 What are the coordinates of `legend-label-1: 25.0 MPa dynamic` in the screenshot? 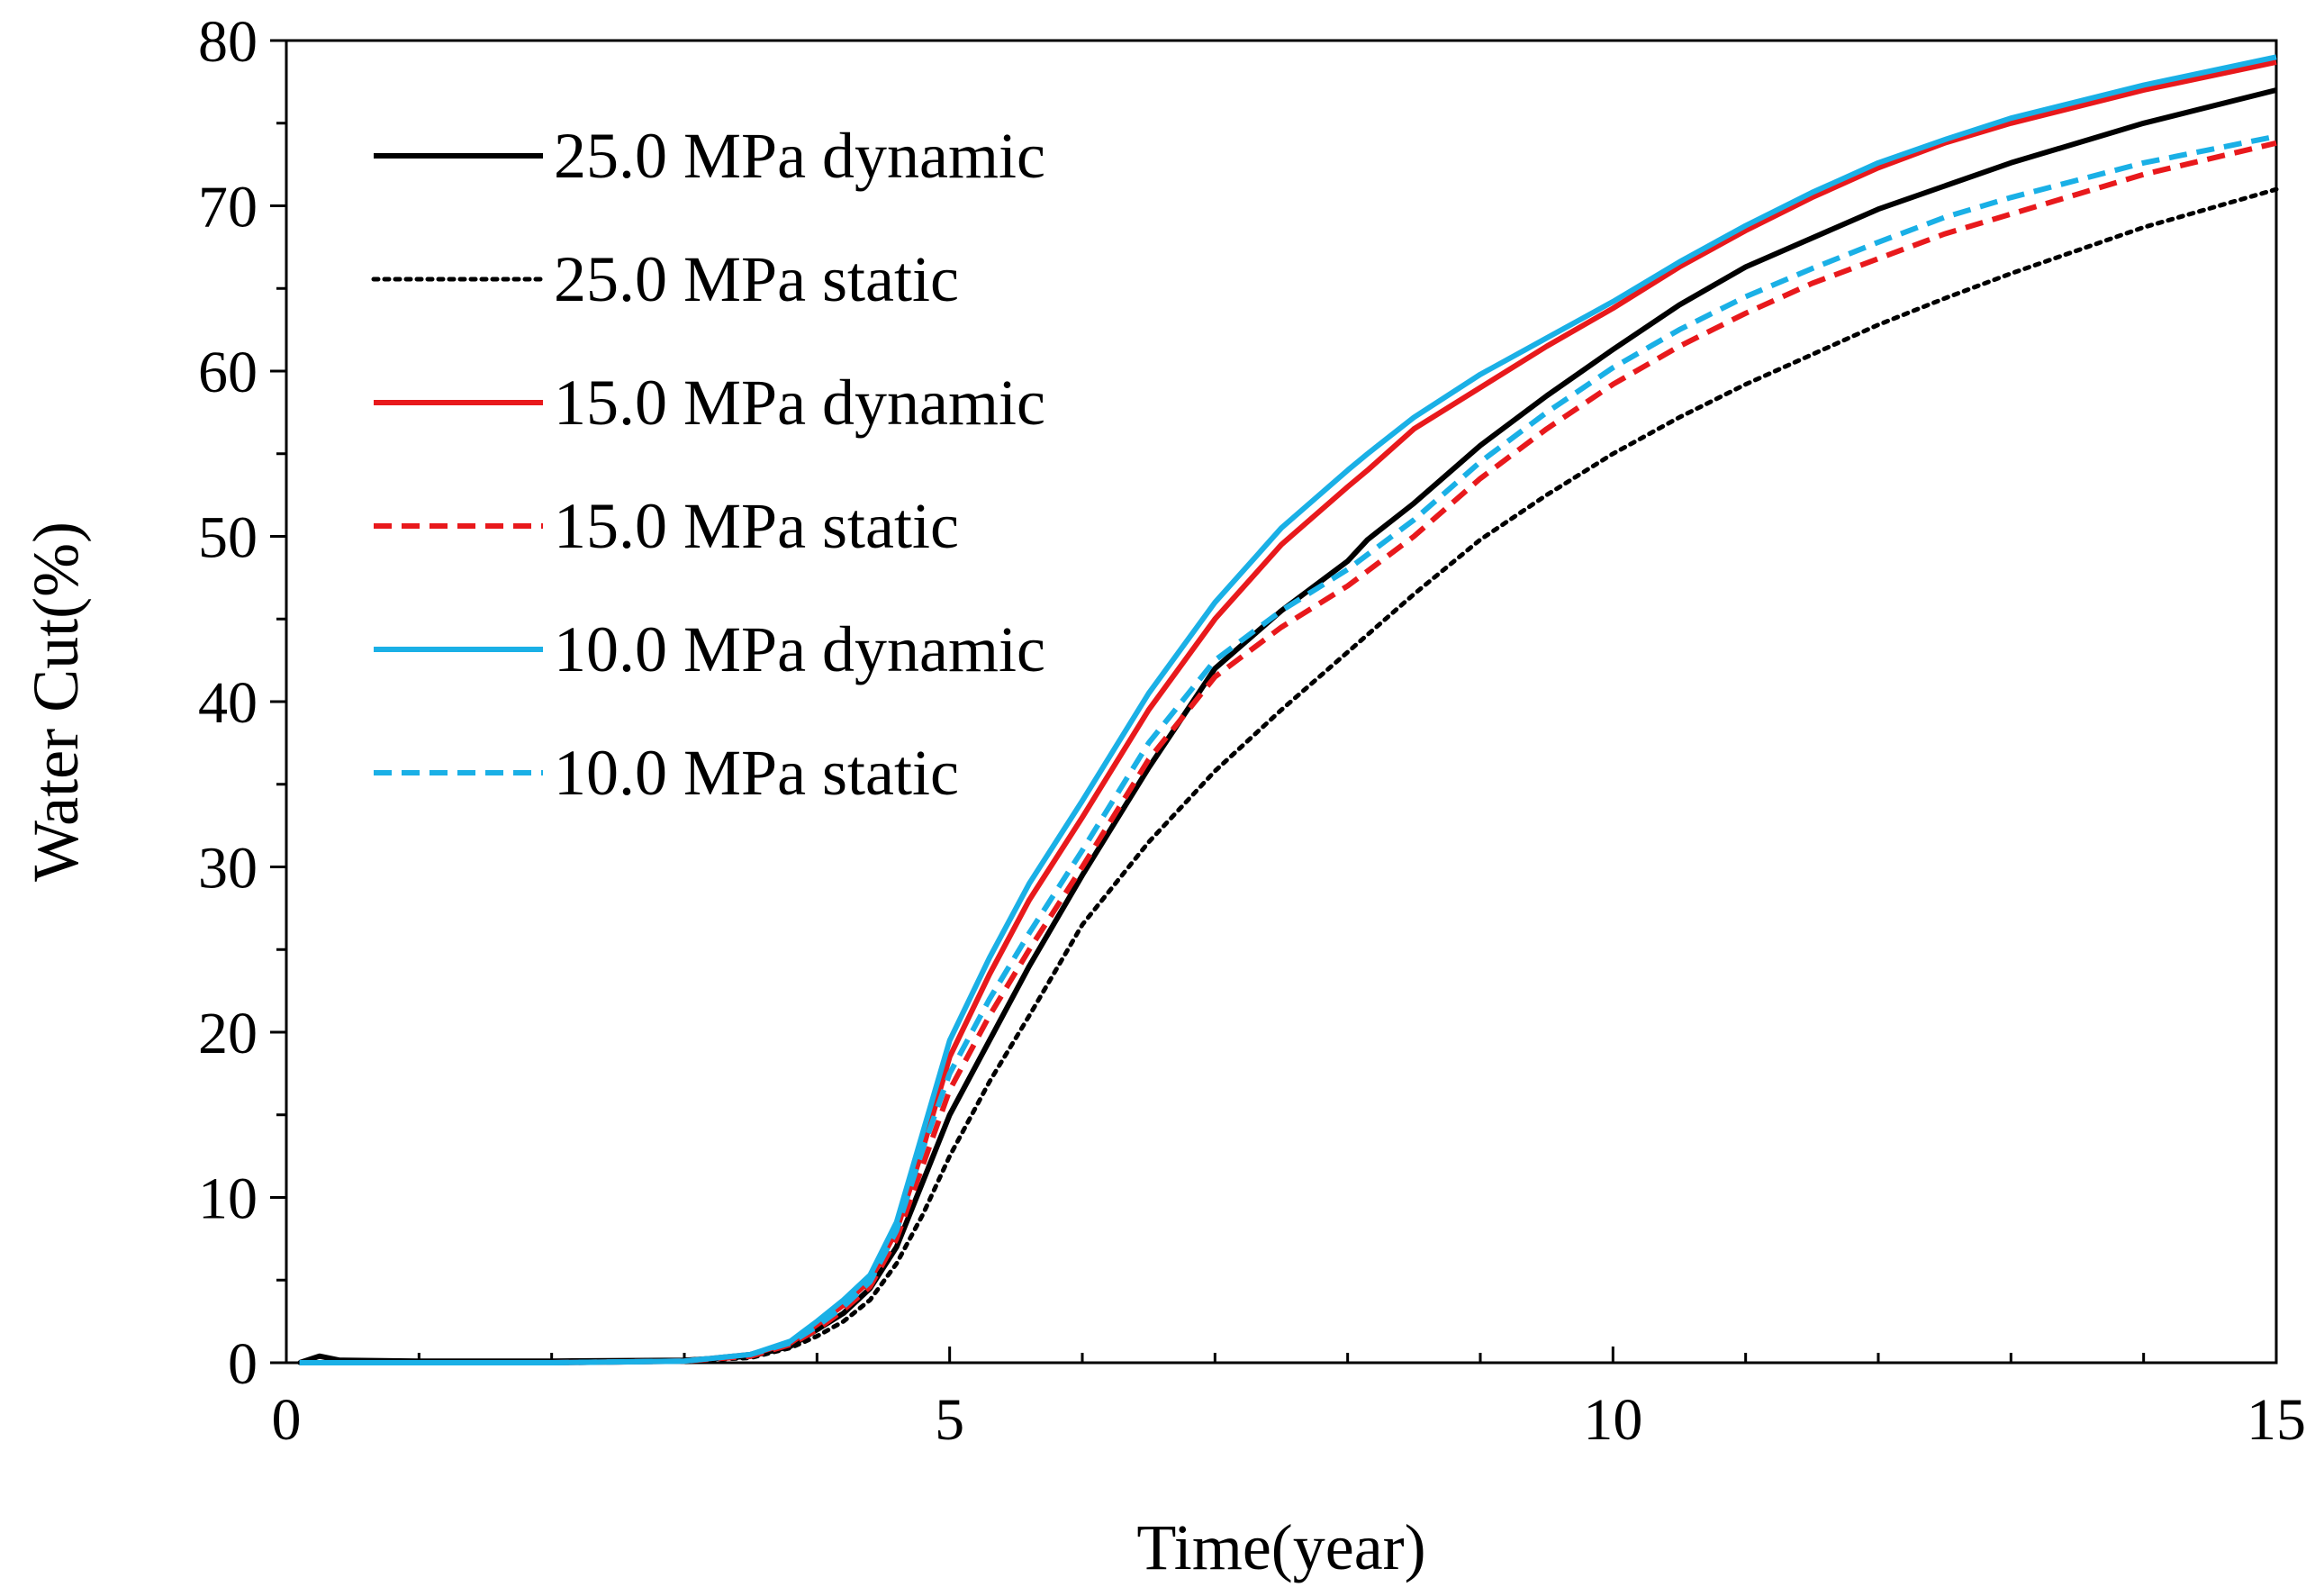 It's located at (799, 156).